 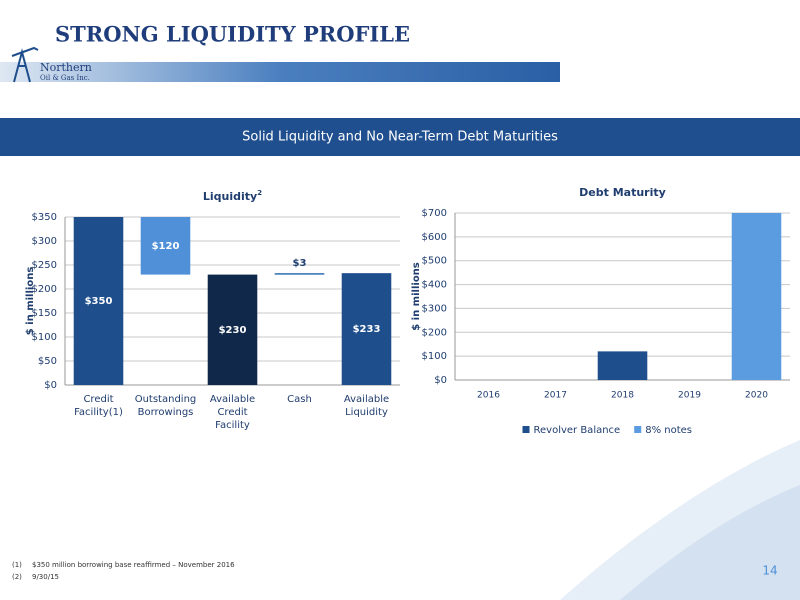 What do you see at coordinates (17, 577) in the screenshot?
I see `footnote-marker: (2)` at bounding box center [17, 577].